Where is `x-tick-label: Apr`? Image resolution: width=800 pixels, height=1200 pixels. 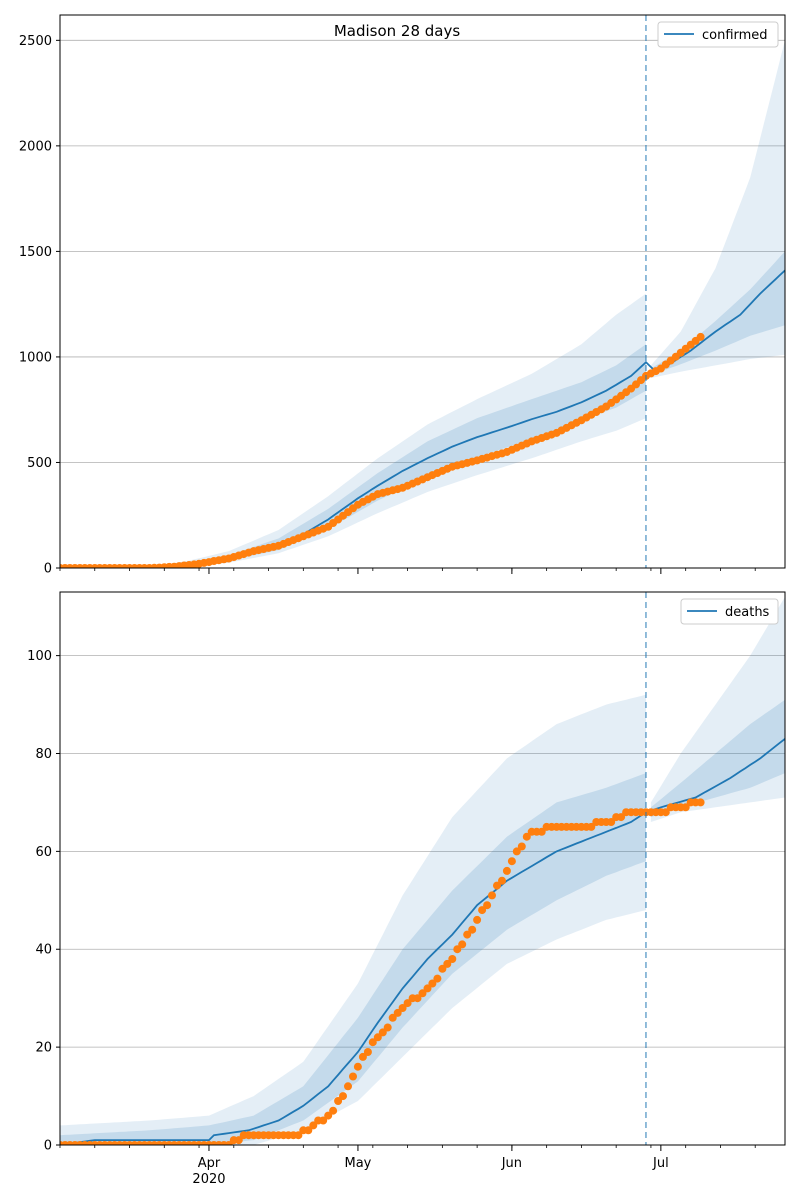
x-tick-label: Apr is located at coordinates (209, 1163).